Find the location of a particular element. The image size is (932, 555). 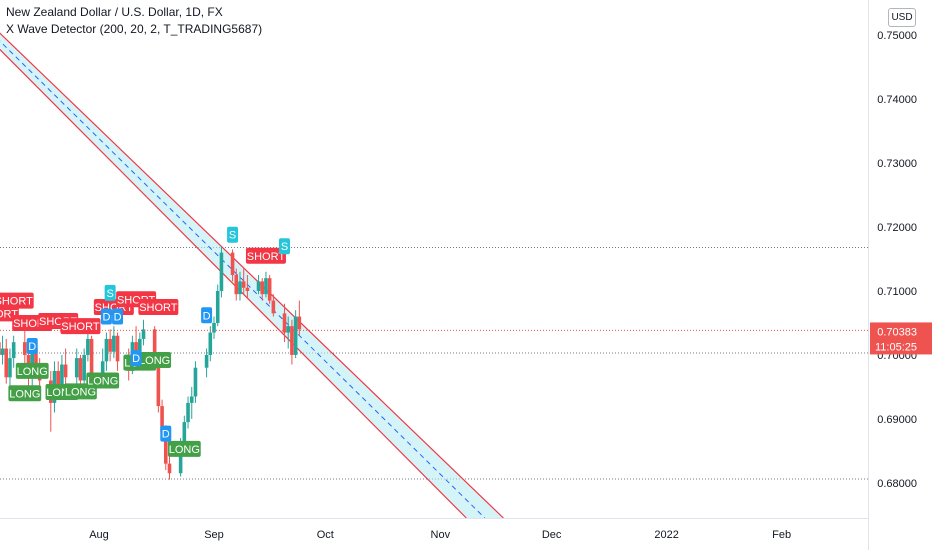

time-tick-label: Dec is located at coordinates (552, 535).